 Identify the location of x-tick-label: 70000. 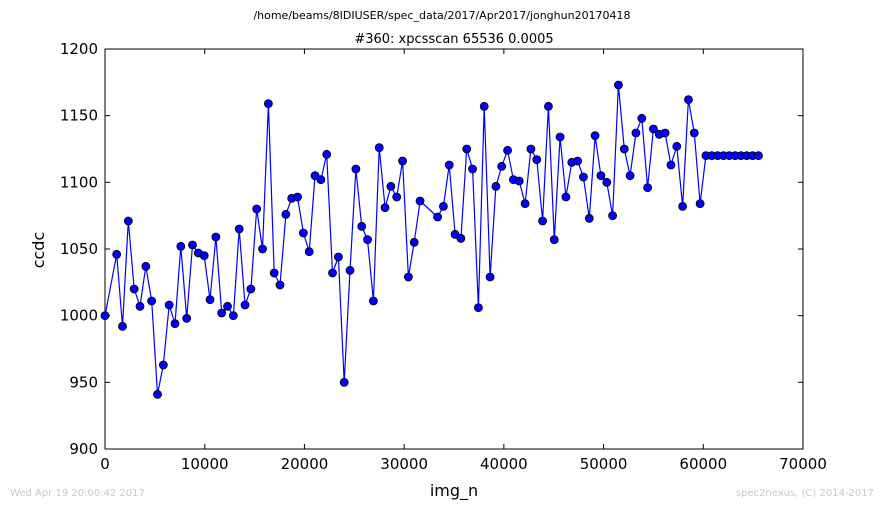
(803, 464).